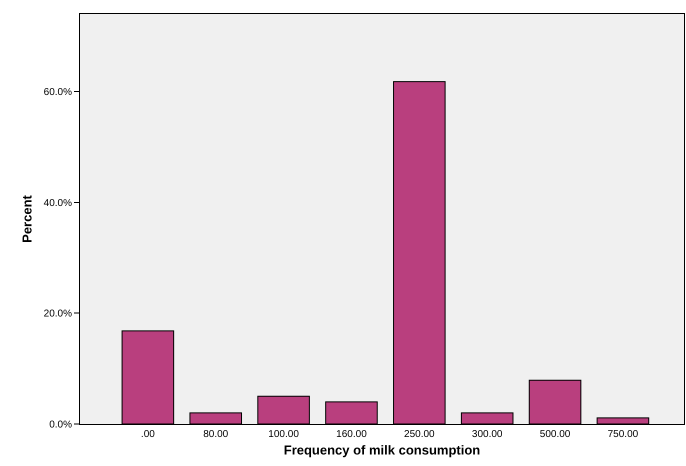  Describe the element at coordinates (58, 92) in the screenshot. I see `y-tick-label: 60.0%` at that location.